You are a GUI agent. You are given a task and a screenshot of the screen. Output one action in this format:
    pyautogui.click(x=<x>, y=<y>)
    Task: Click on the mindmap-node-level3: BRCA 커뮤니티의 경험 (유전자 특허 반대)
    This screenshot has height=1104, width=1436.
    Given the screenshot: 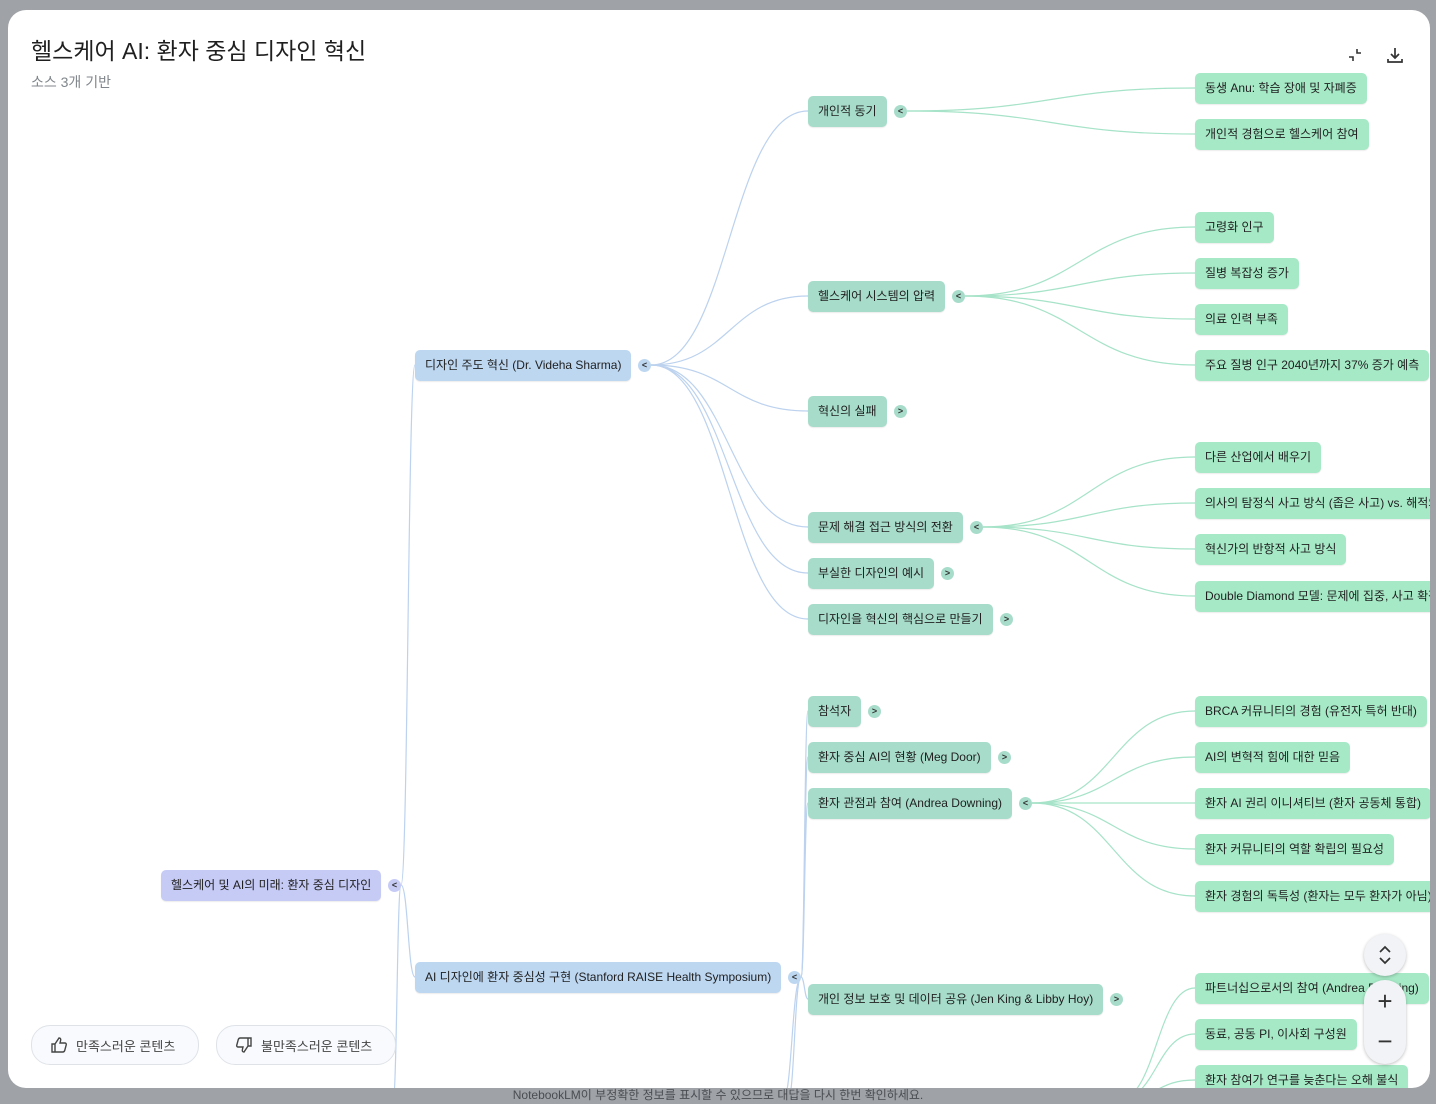 What is the action you would take?
    pyautogui.click(x=1311, y=711)
    